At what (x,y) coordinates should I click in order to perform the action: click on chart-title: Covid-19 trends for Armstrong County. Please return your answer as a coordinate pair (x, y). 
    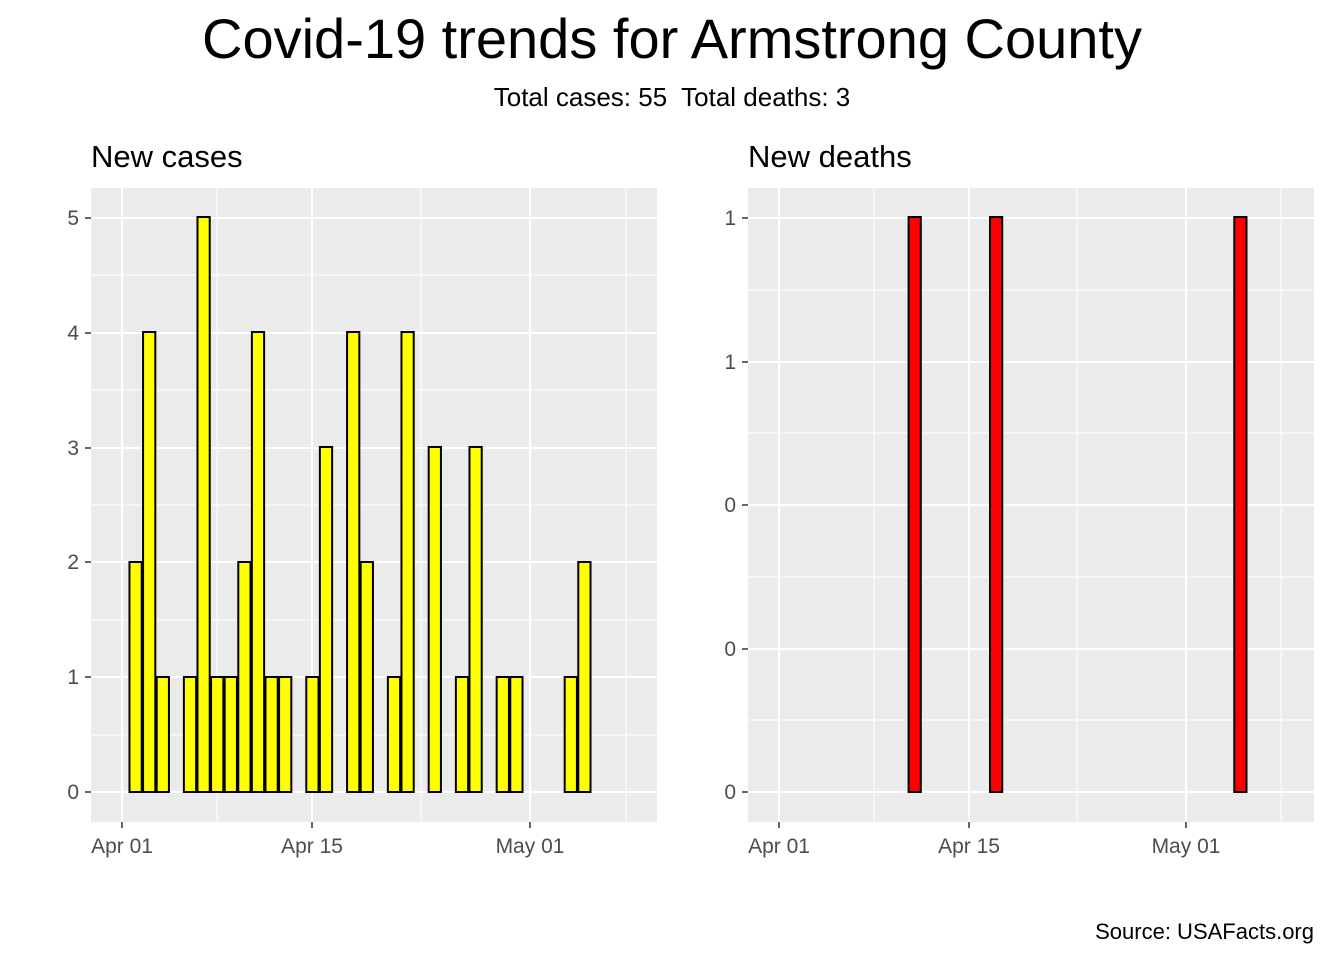
    Looking at the image, I should click on (672, 38).